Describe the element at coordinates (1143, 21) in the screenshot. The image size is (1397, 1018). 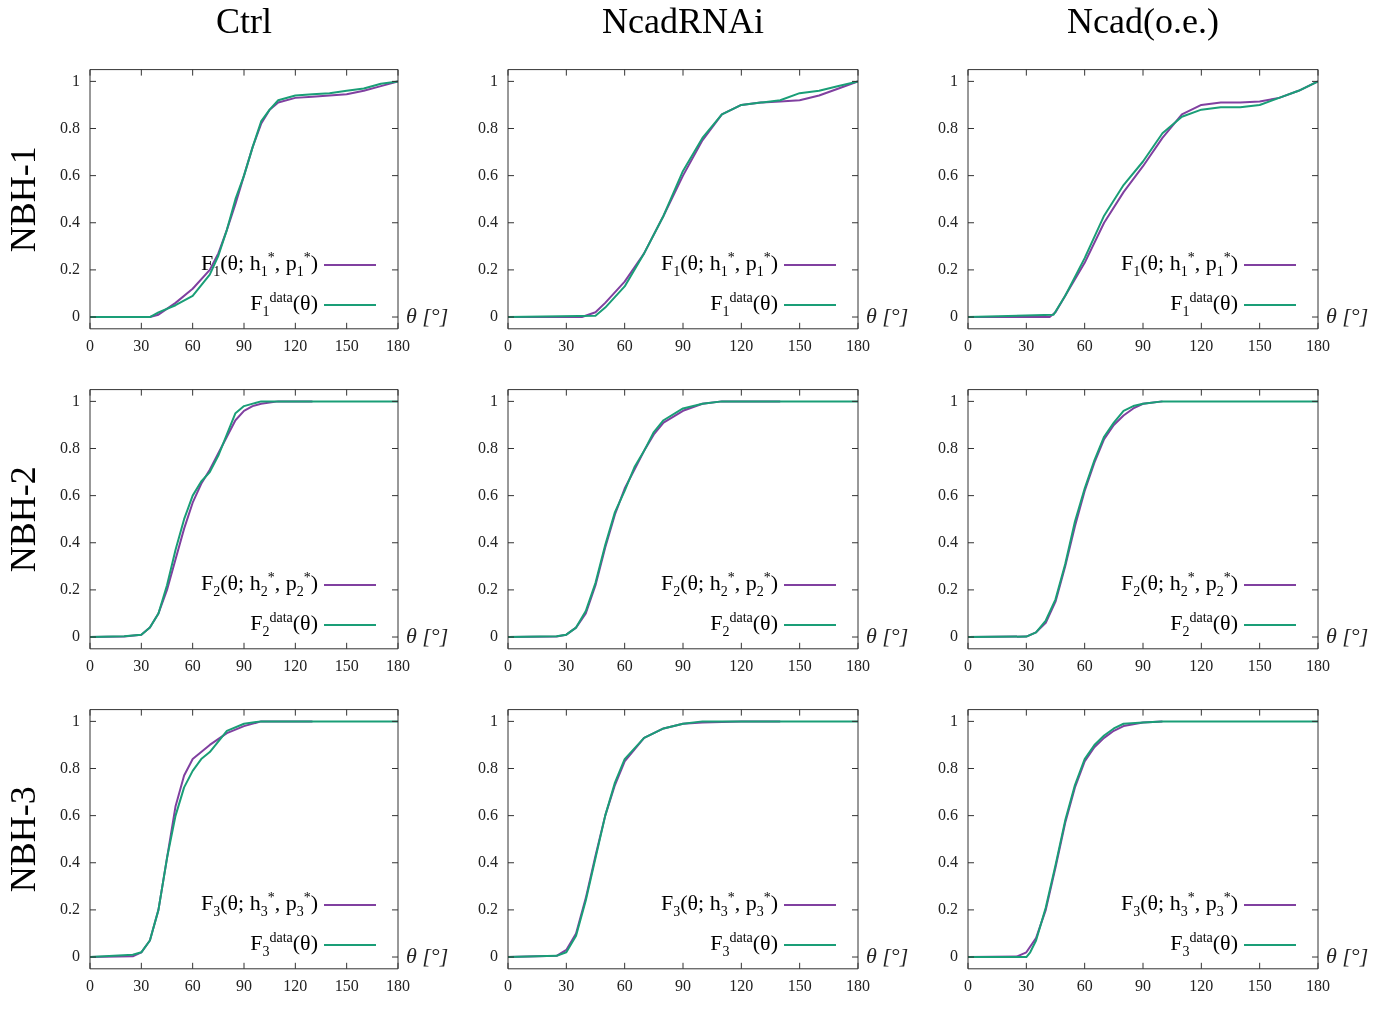
I see `chart-title: Ncad(o.e.)` at that location.